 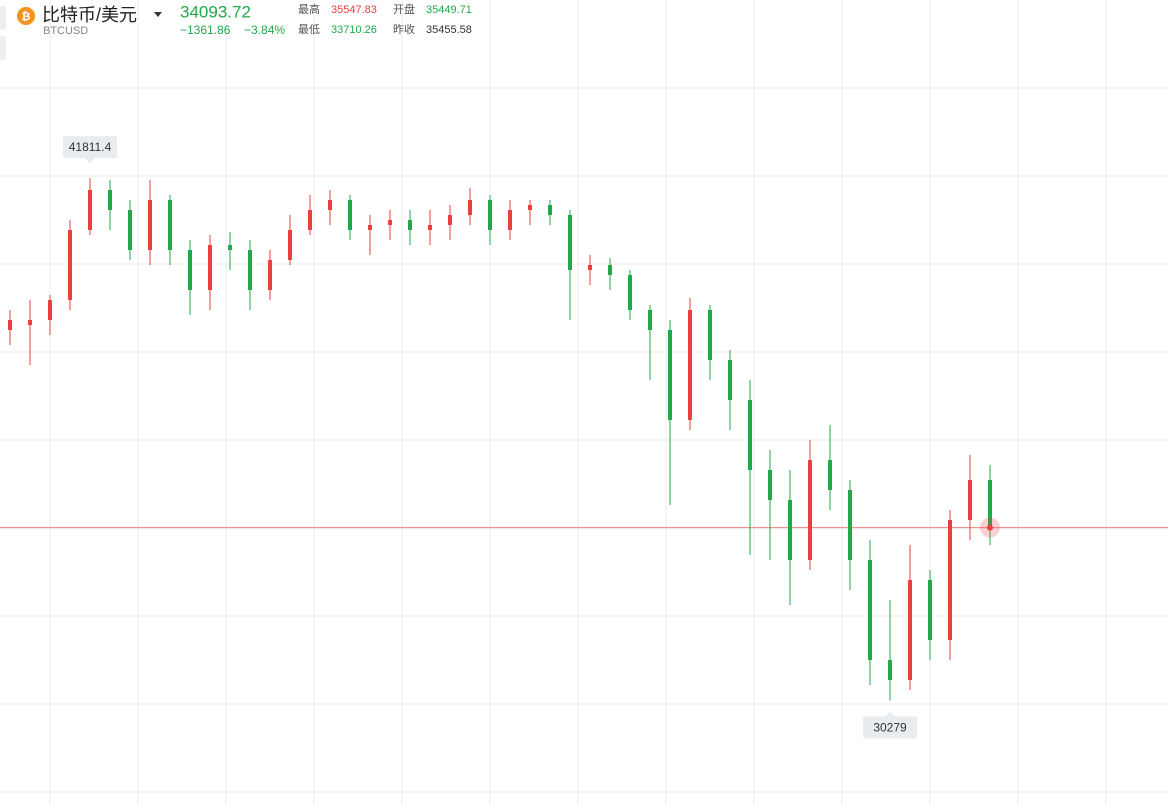 What do you see at coordinates (205, 30) in the screenshot?
I see `change: −1361.86` at bounding box center [205, 30].